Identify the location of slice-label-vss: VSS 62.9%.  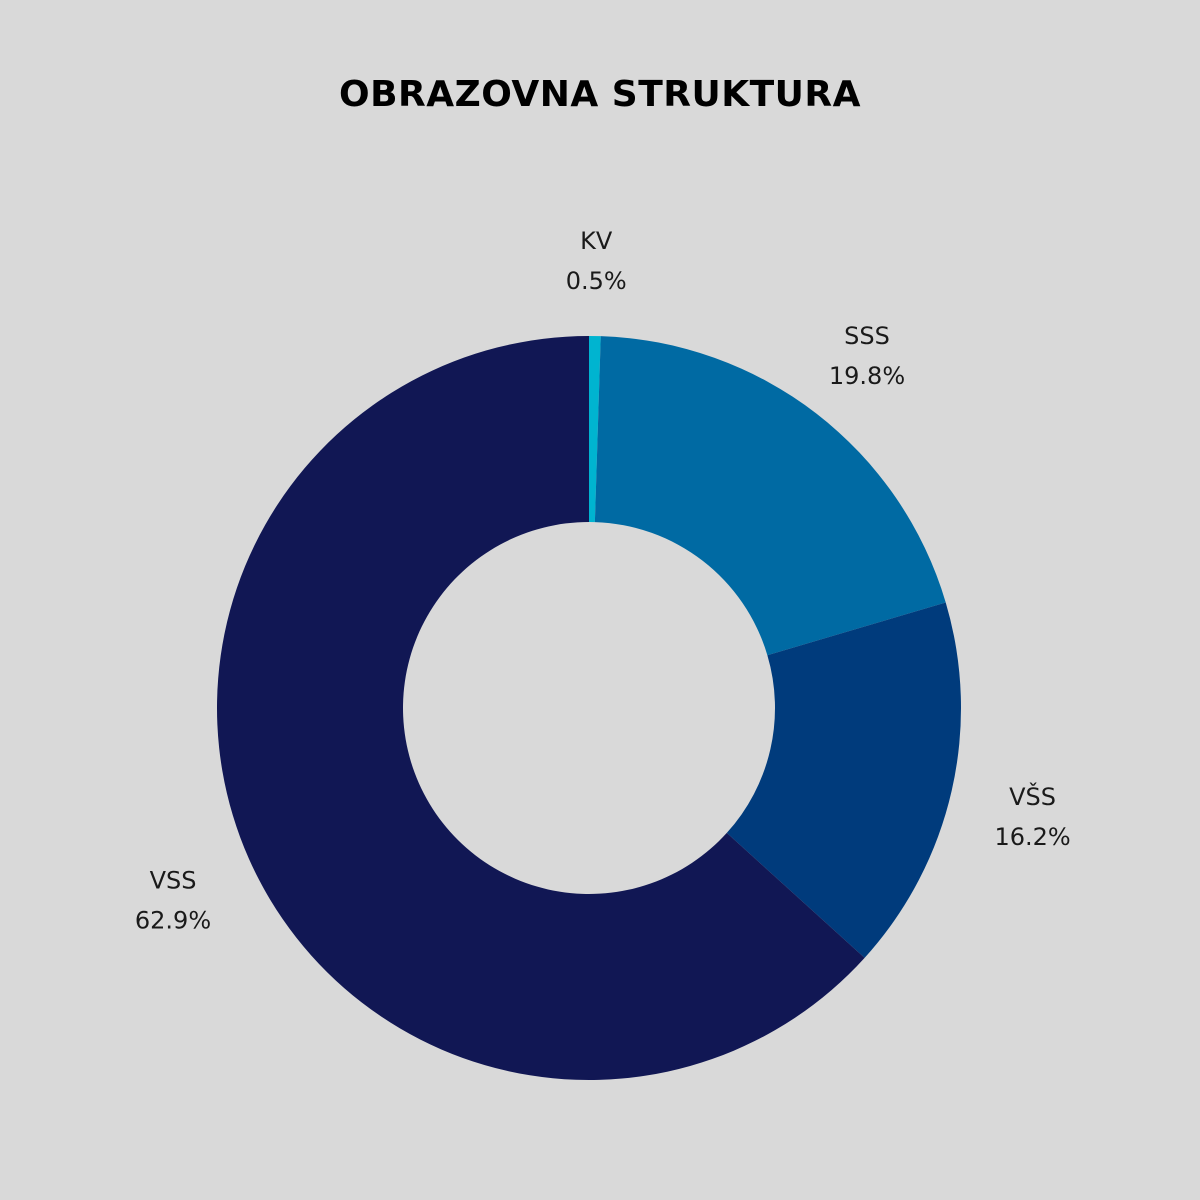
(173, 900).